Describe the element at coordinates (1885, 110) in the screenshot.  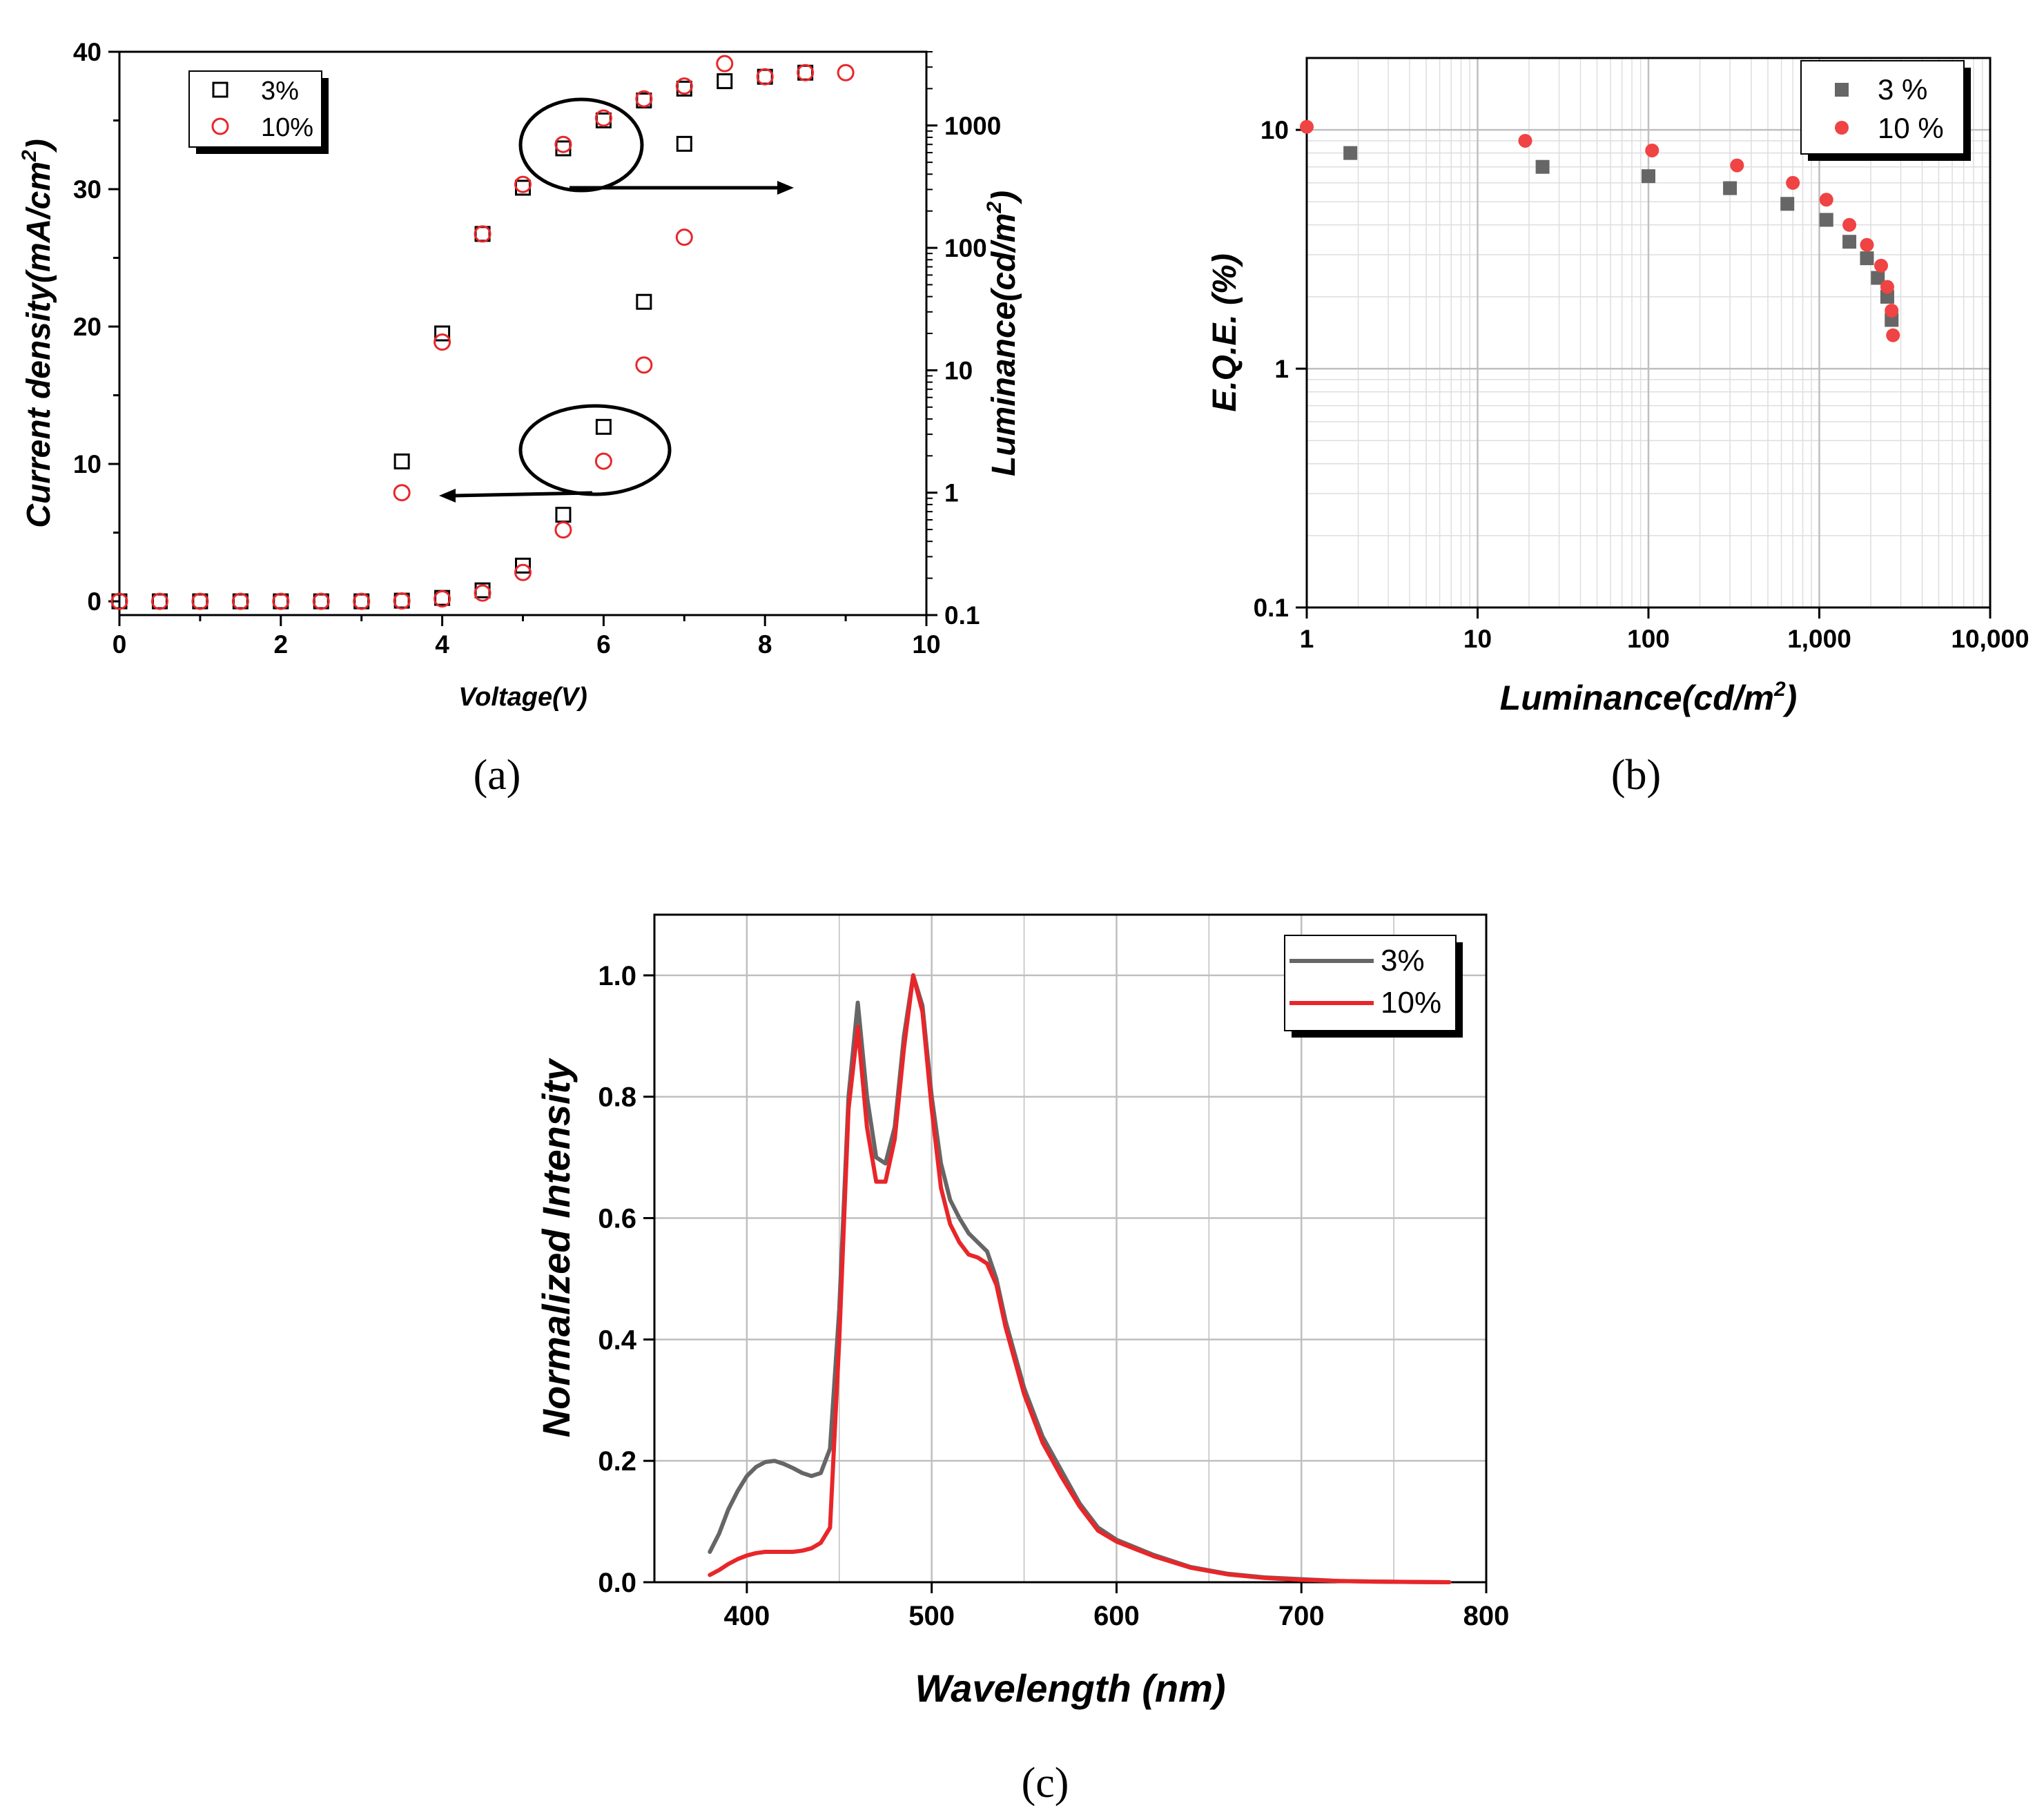
I see `legend-b: 3 % 10 %` at that location.